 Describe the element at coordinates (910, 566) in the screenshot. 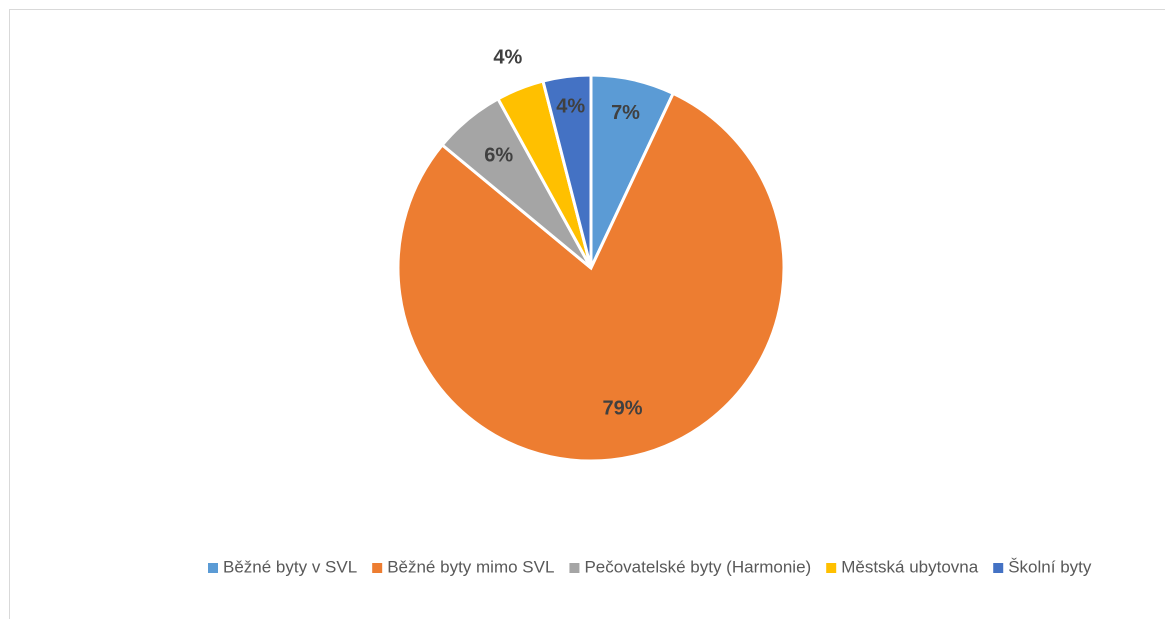

I see `legend-label: Městská ubytovna` at that location.